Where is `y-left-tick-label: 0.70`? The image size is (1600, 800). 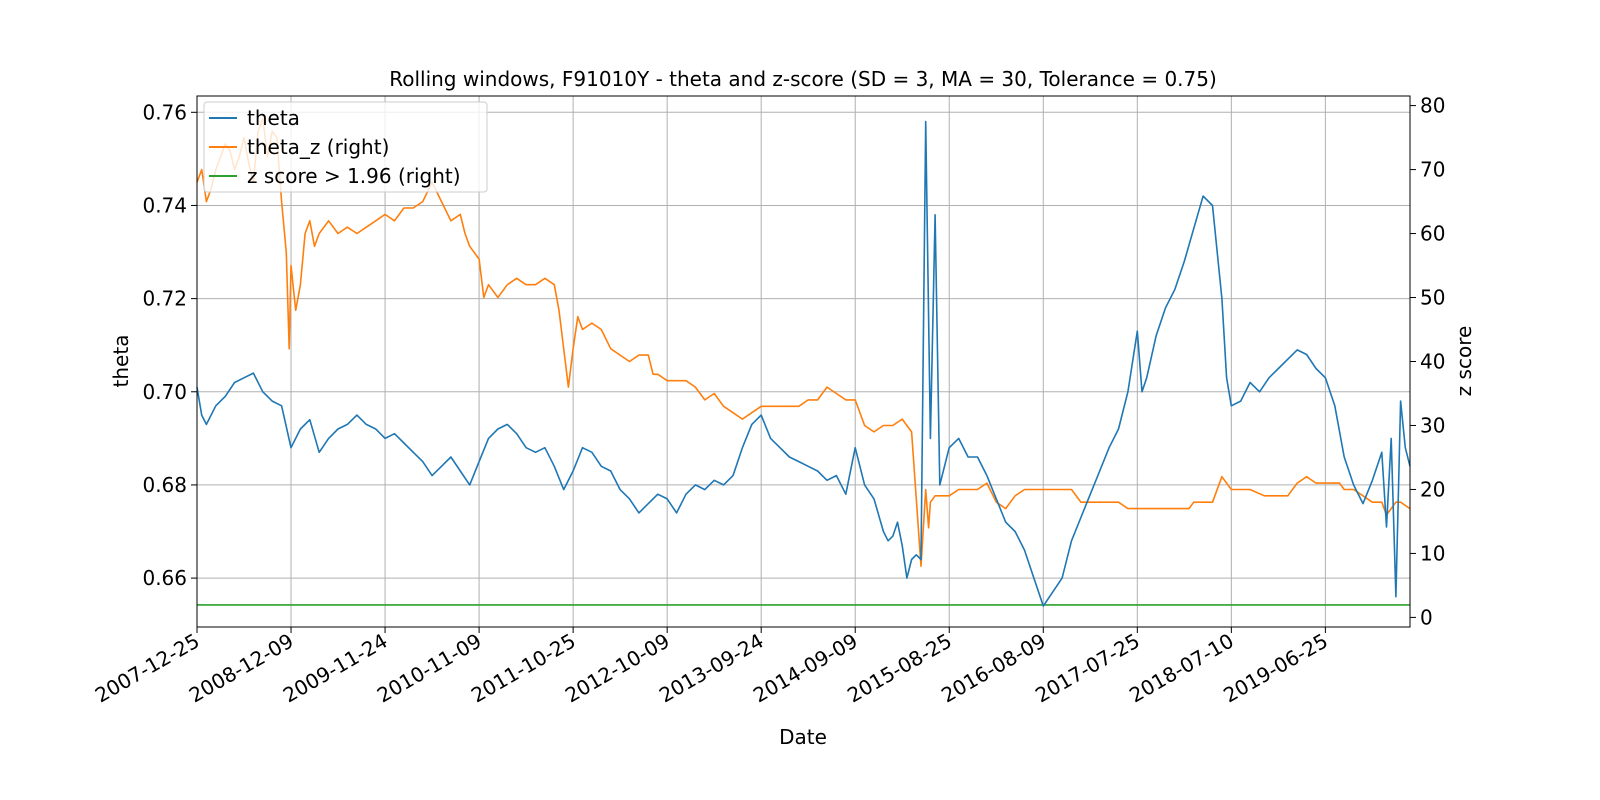 y-left-tick-label: 0.70 is located at coordinates (164, 392).